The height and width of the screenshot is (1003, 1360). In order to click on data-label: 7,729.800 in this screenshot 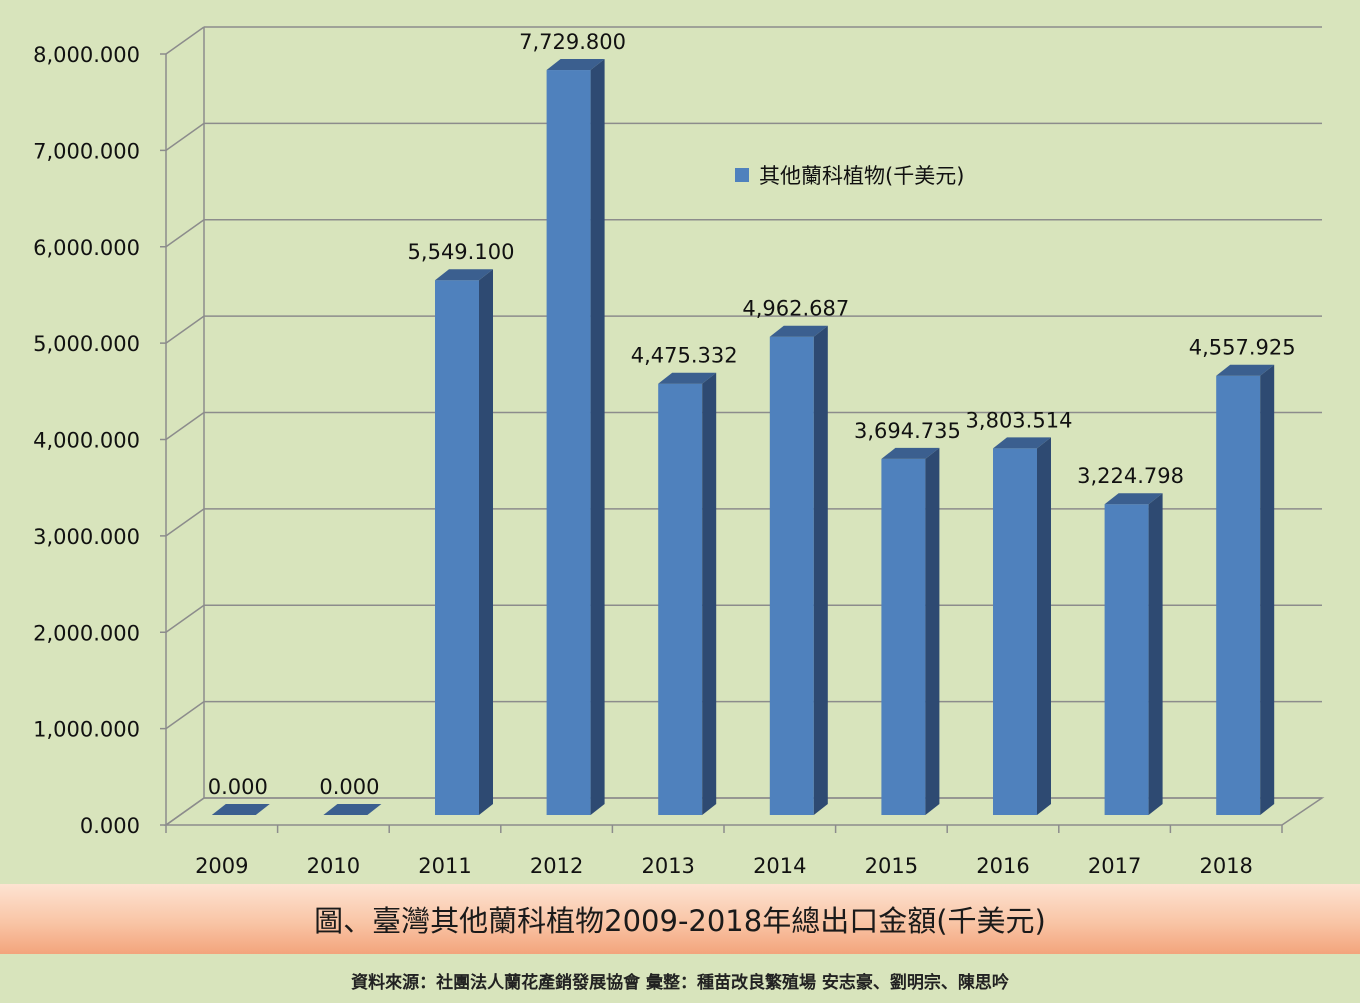, I will do `click(572, 42)`.